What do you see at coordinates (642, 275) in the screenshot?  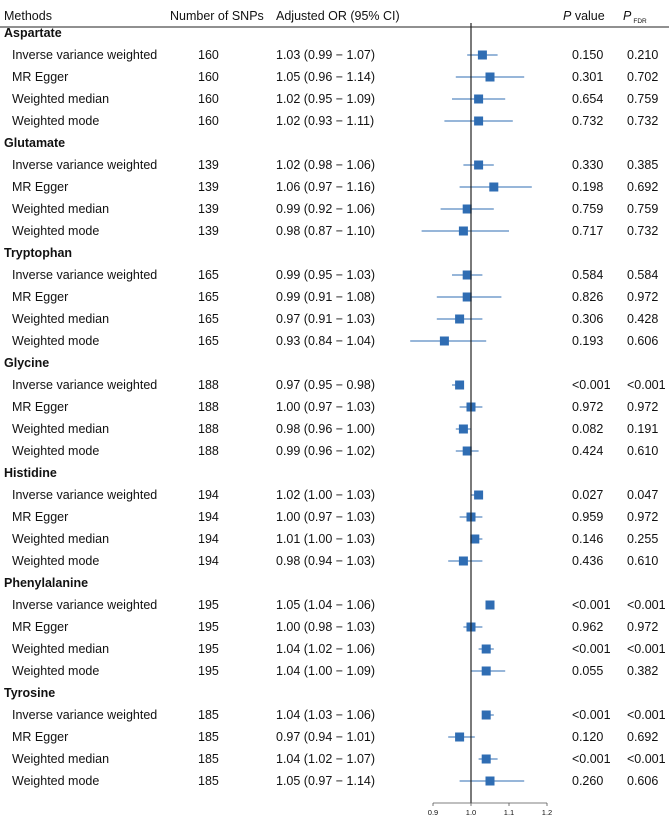 I see `p-fdr-value: 0.584` at bounding box center [642, 275].